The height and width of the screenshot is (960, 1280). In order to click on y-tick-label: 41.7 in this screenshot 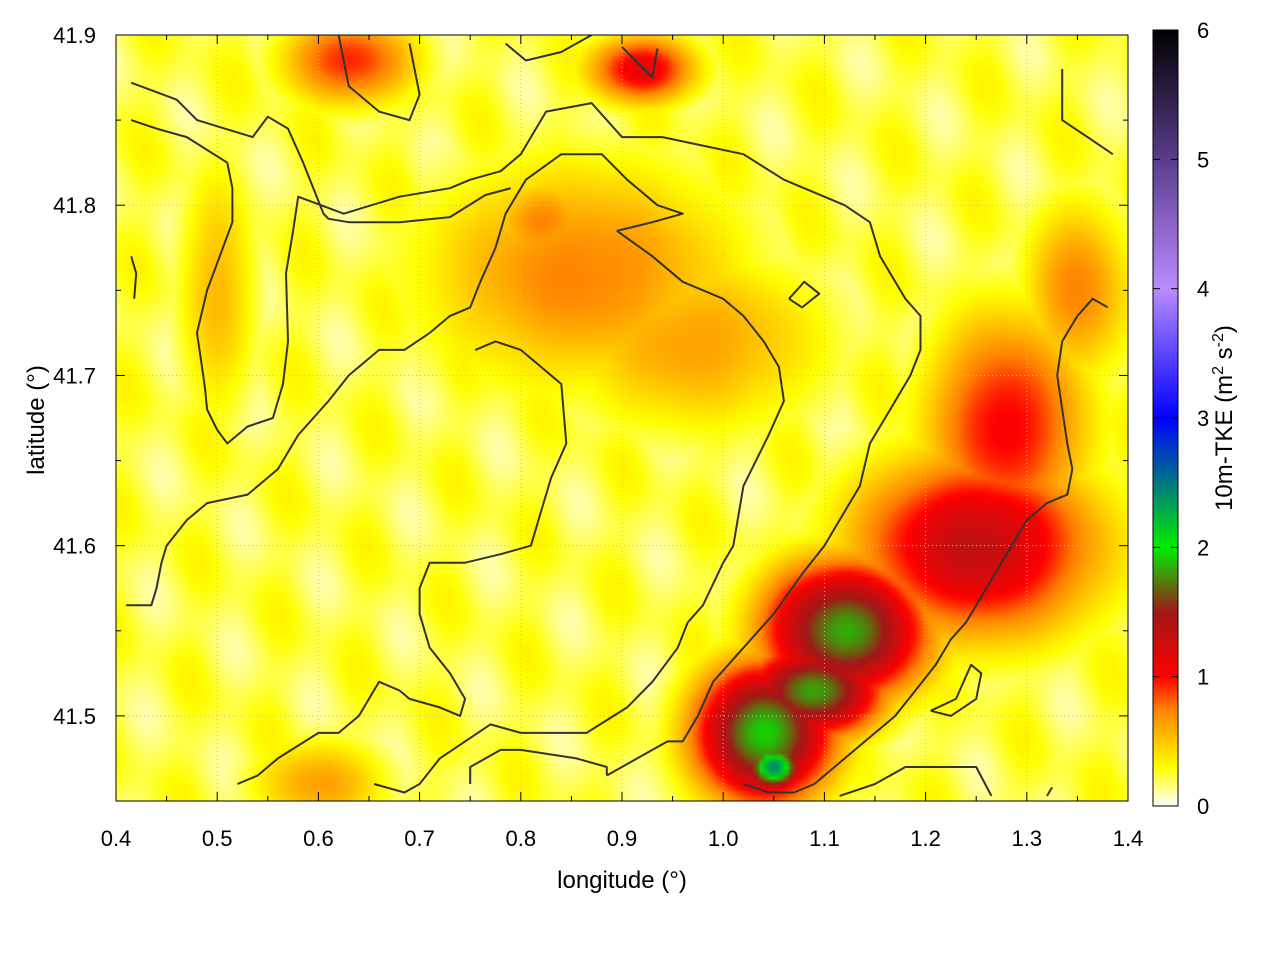, I will do `click(74, 375)`.